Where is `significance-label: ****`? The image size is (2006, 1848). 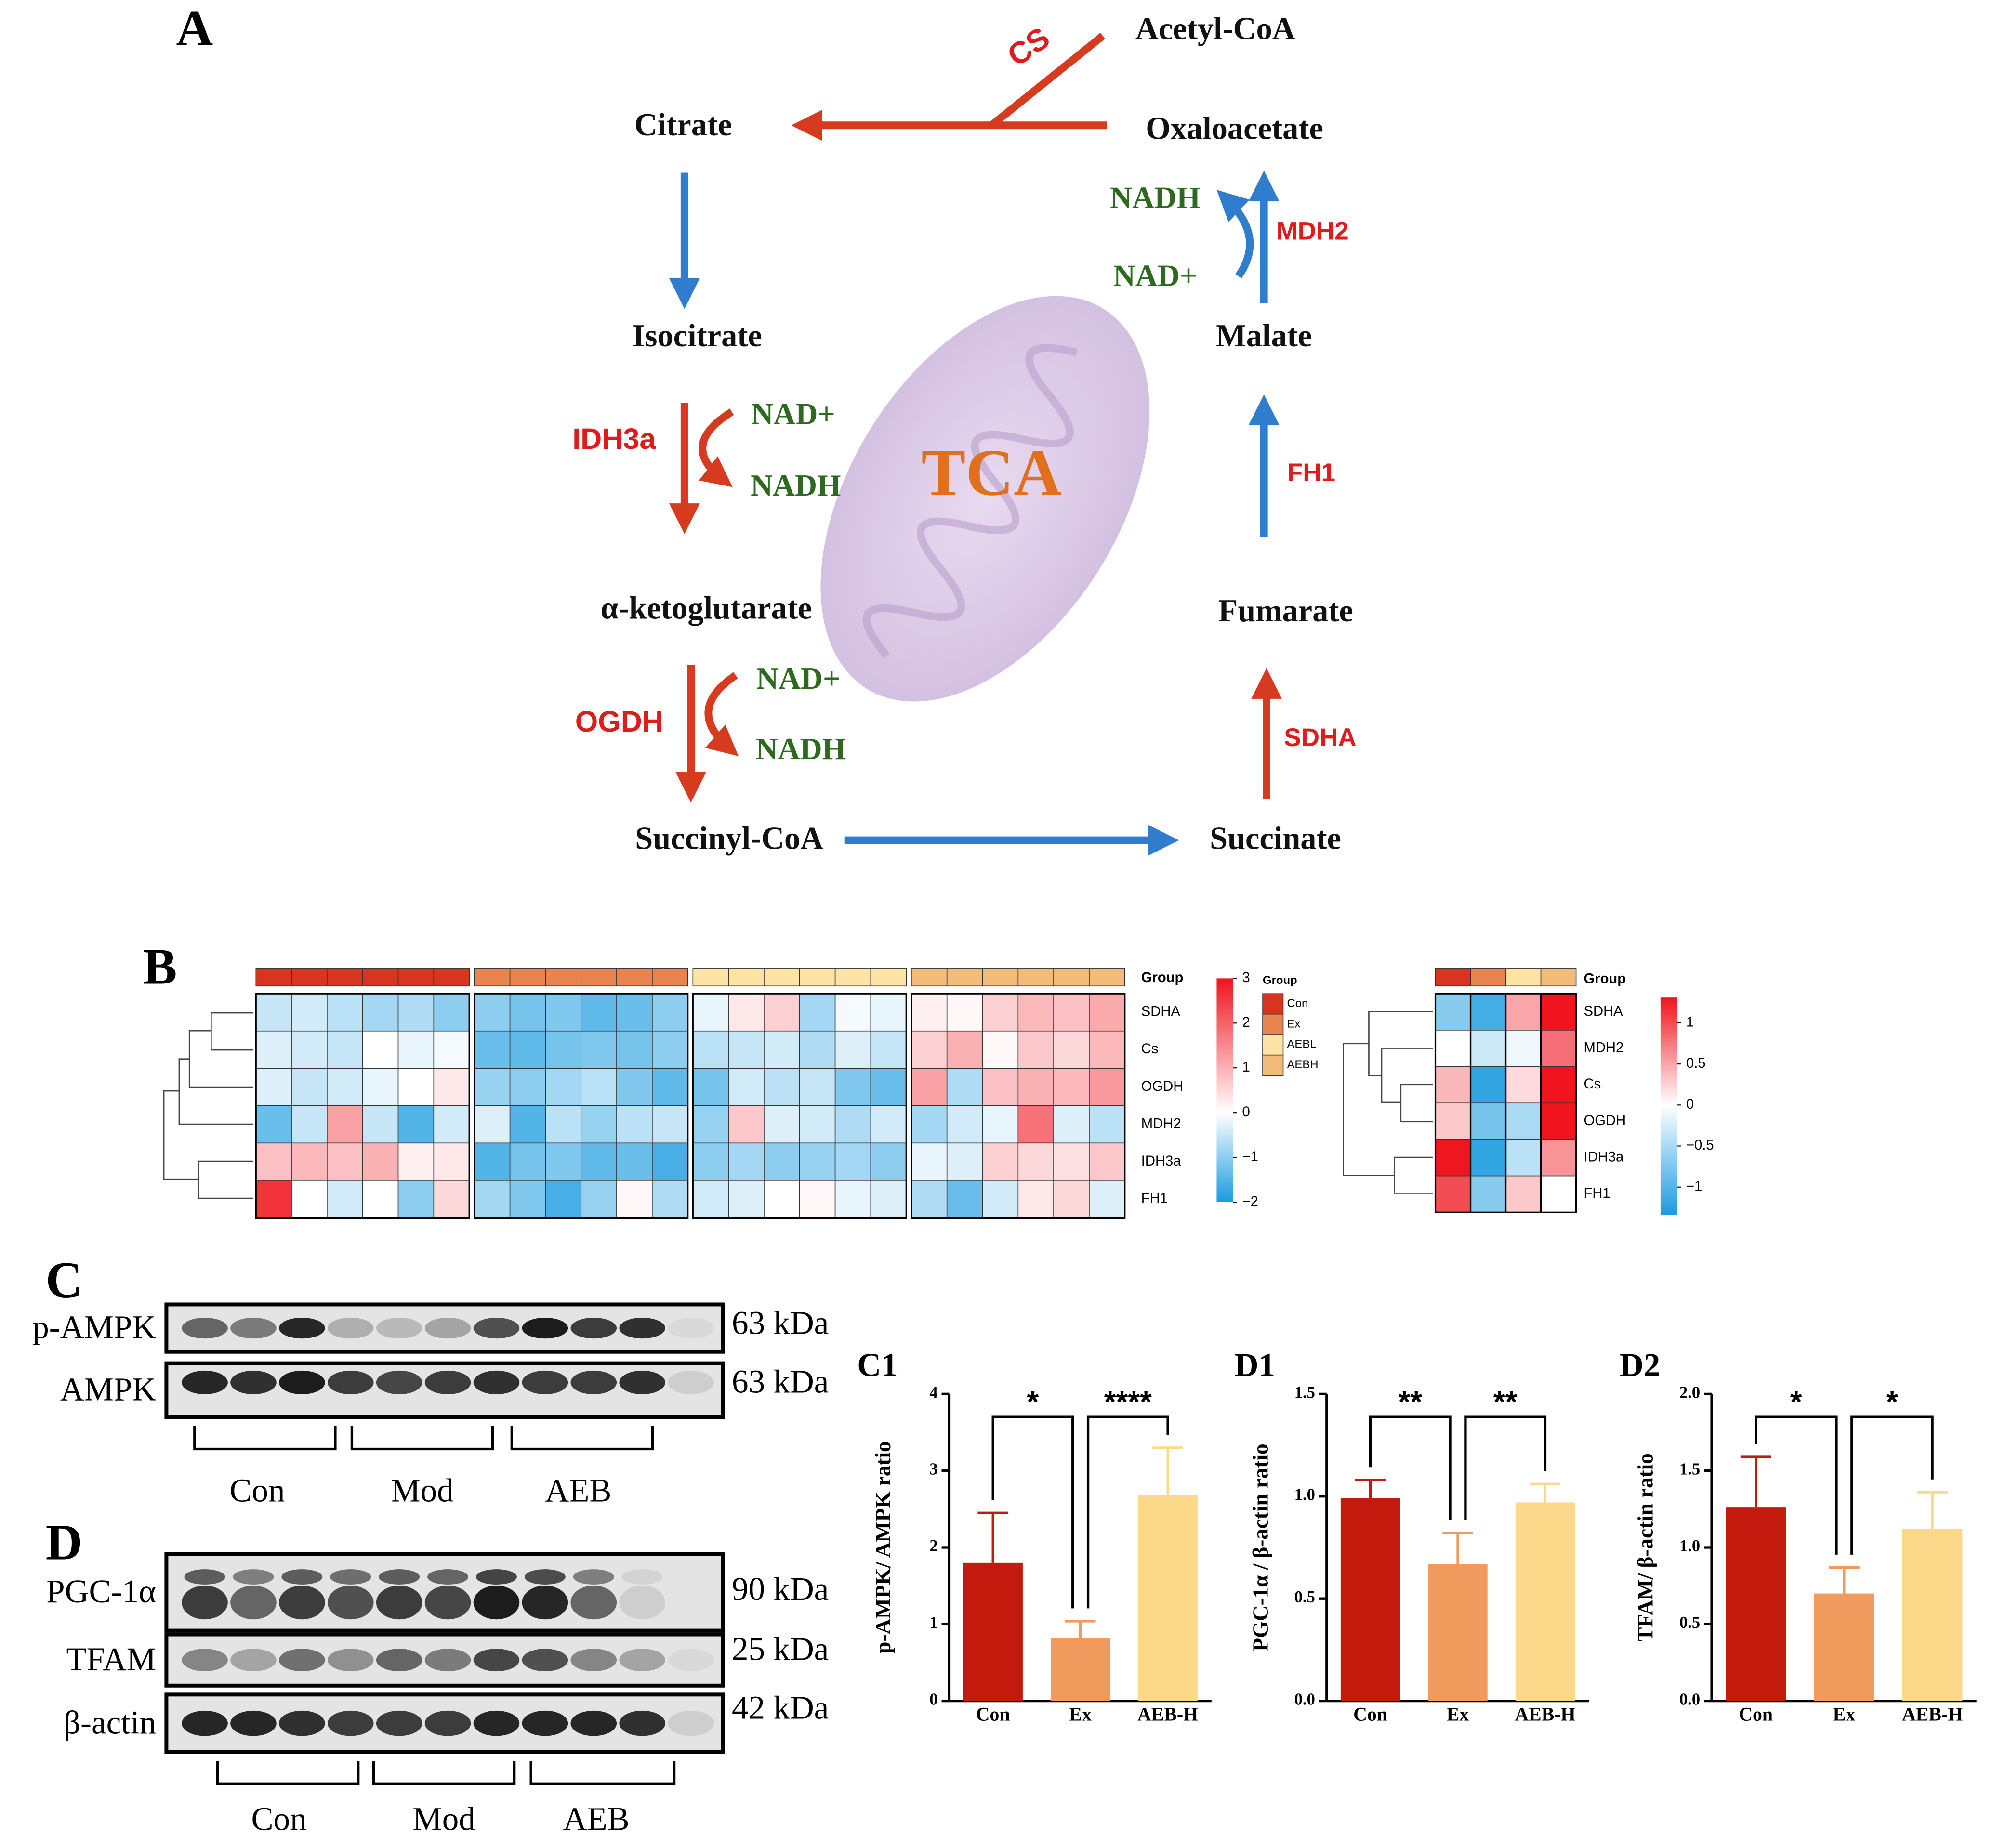 significance-label: **** is located at coordinates (1128, 1401).